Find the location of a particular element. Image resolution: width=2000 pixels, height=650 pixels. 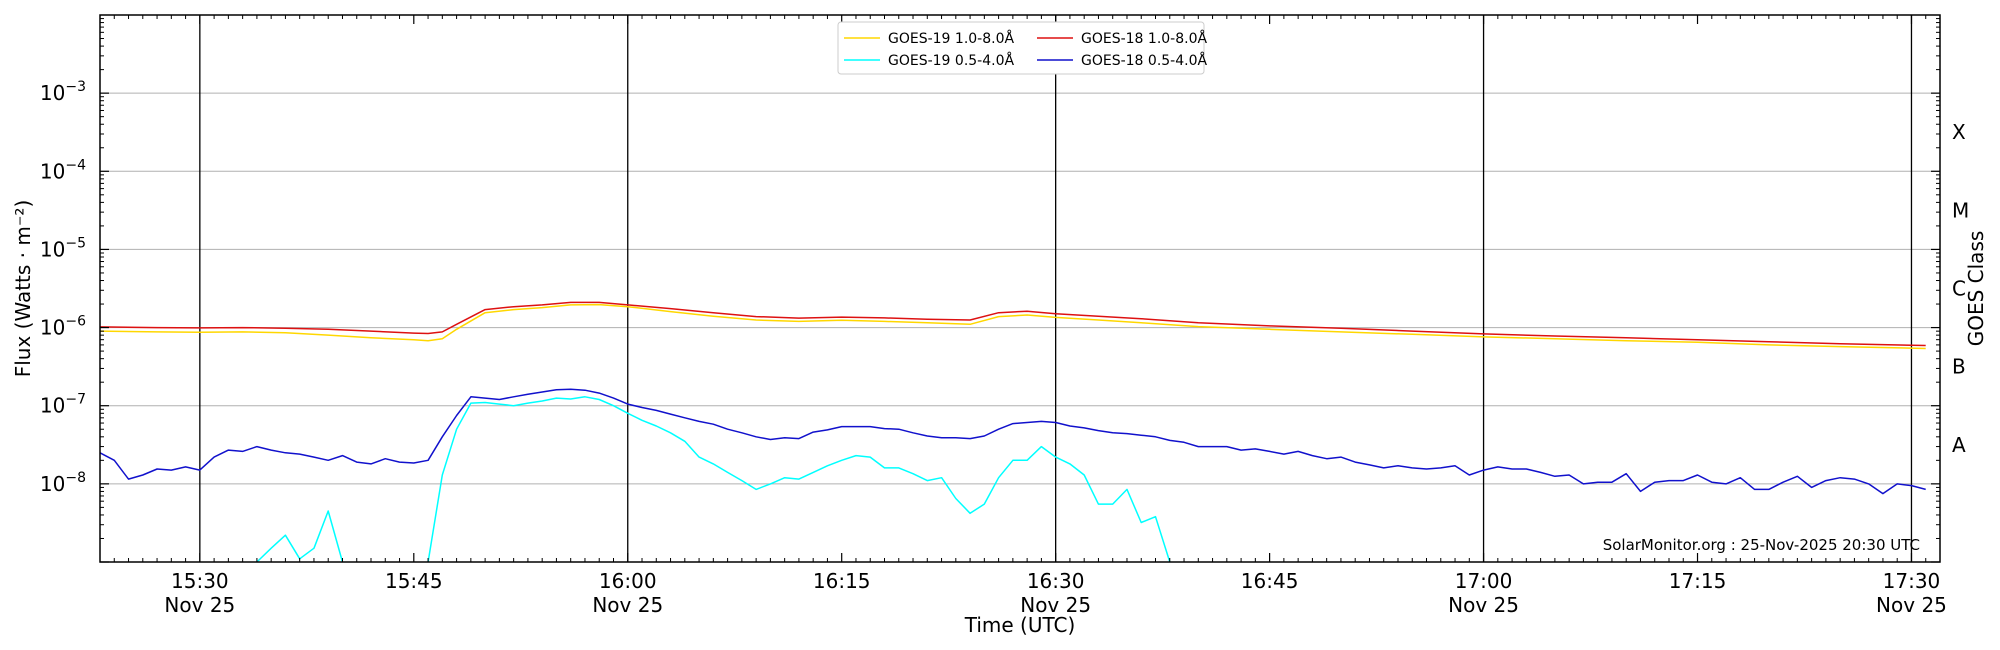

goes-class-M: M is located at coordinates (1960, 210).